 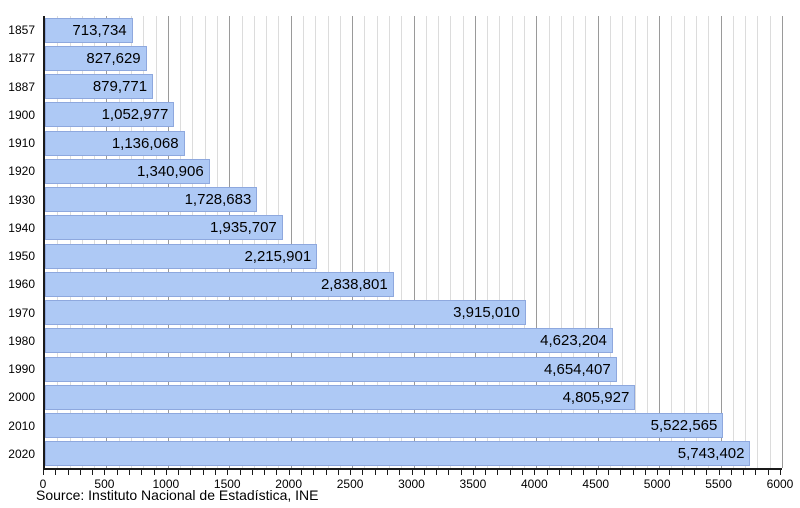 I want to click on bar: 1,728,683, so click(x=151, y=200).